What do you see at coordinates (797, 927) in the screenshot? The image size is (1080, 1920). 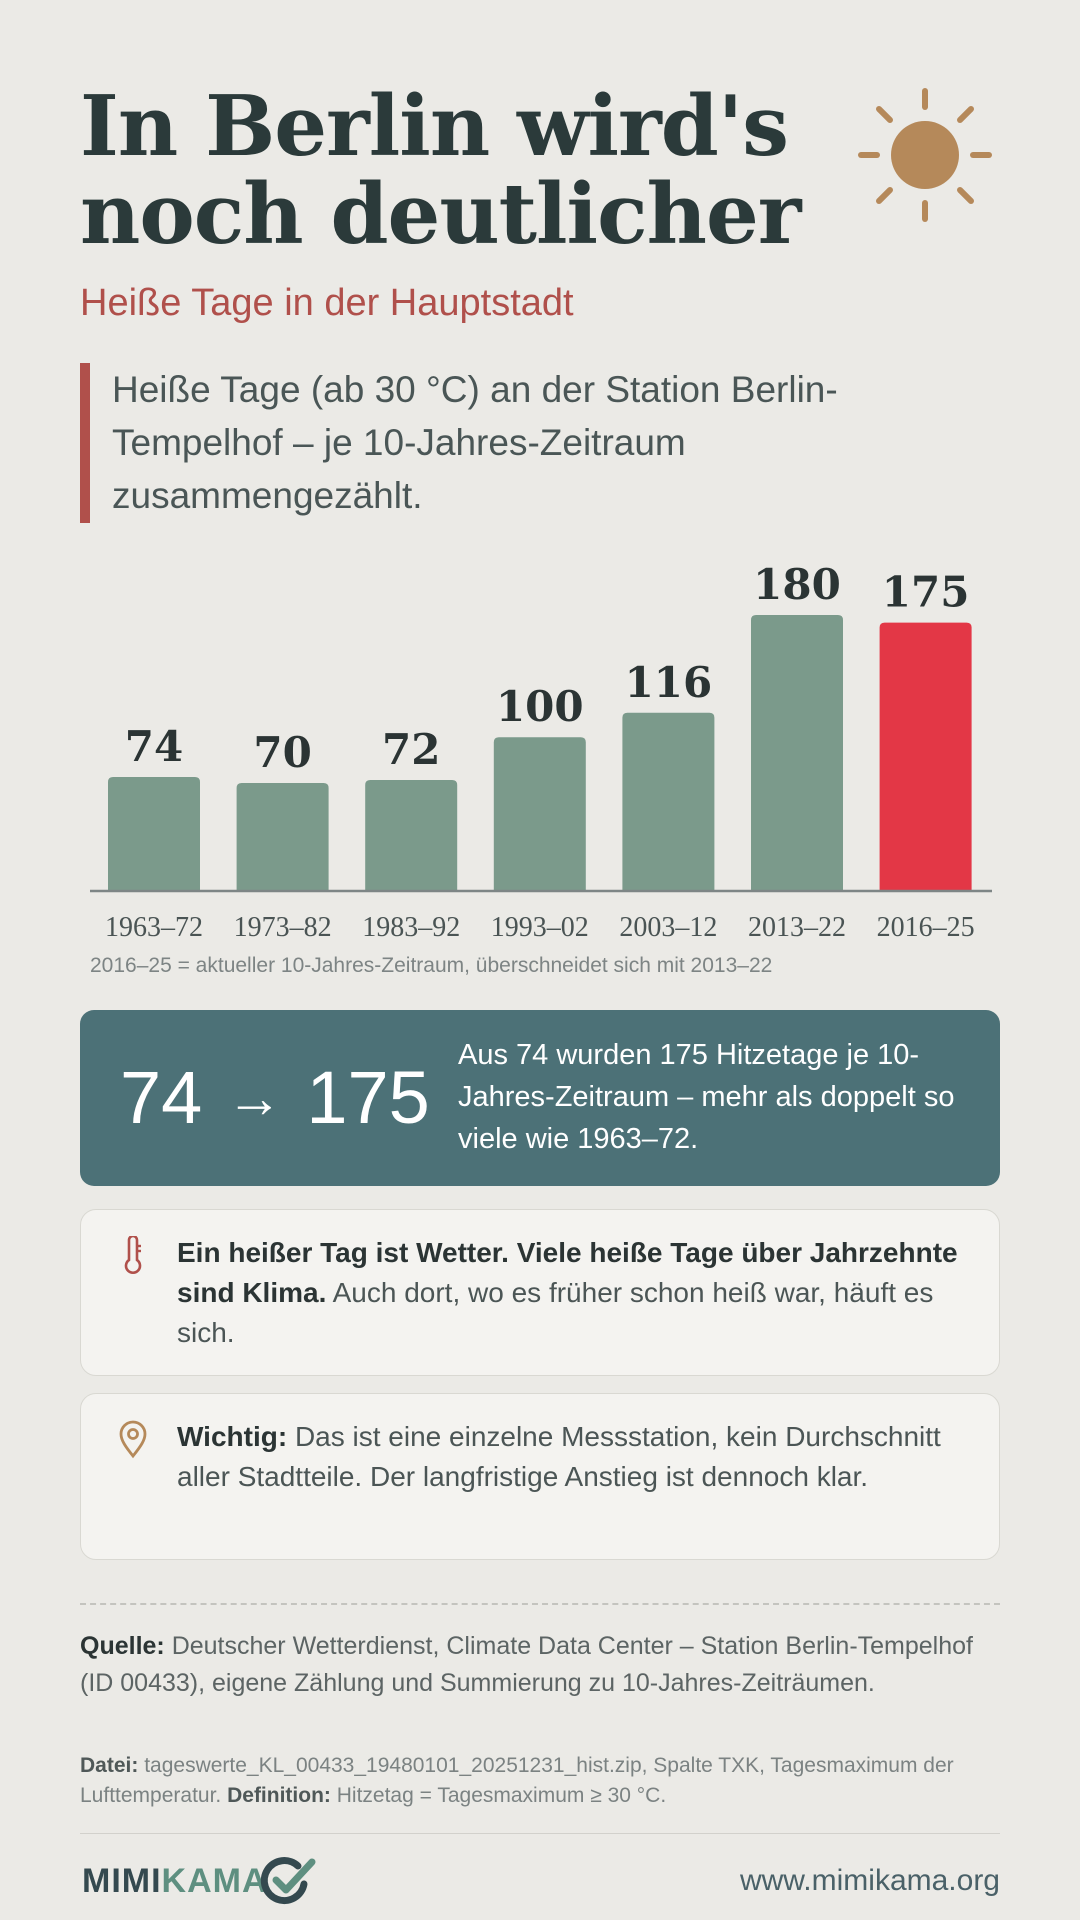 I see `x-tick-label: 2013–22` at bounding box center [797, 927].